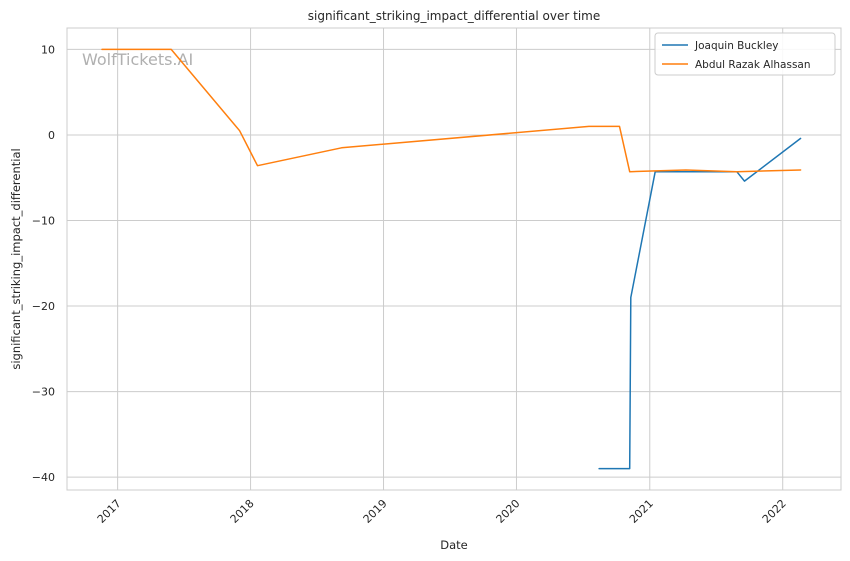  What do you see at coordinates (16, 258) in the screenshot?
I see `y-axis-label: significant_striking_impact_differential` at bounding box center [16, 258].